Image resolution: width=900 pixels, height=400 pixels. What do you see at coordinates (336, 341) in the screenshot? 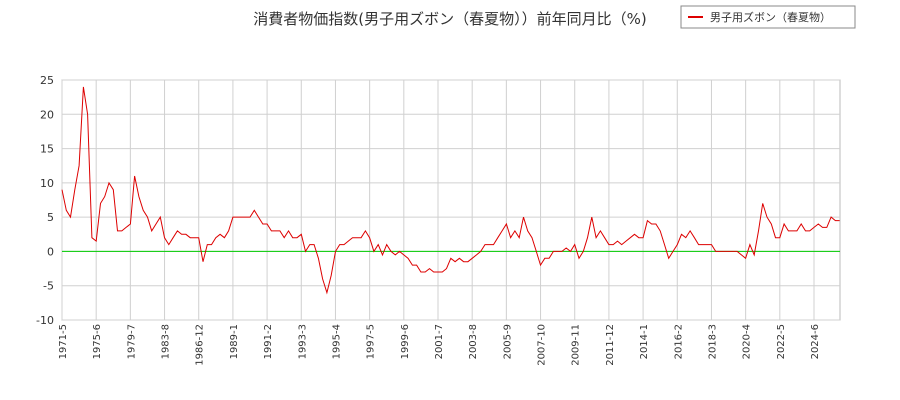
I see `x-tick-label: 1995-4` at bounding box center [336, 341].